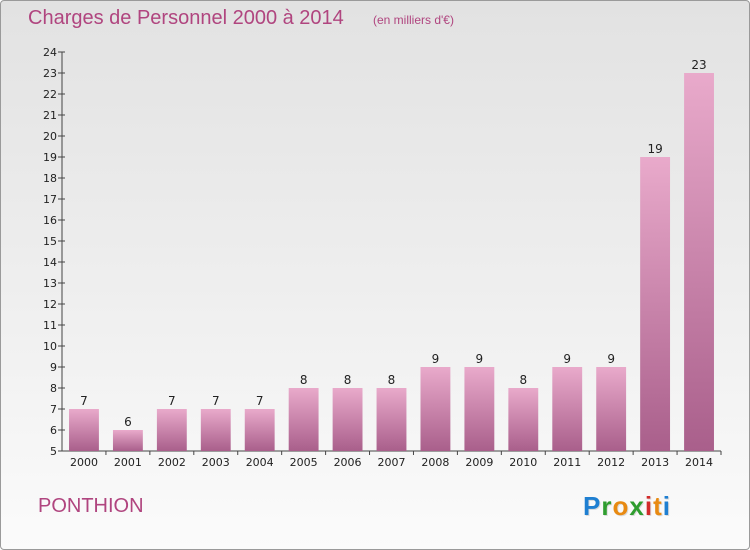  Describe the element at coordinates (128, 462) in the screenshot. I see `x-tick-label: 2001` at that location.